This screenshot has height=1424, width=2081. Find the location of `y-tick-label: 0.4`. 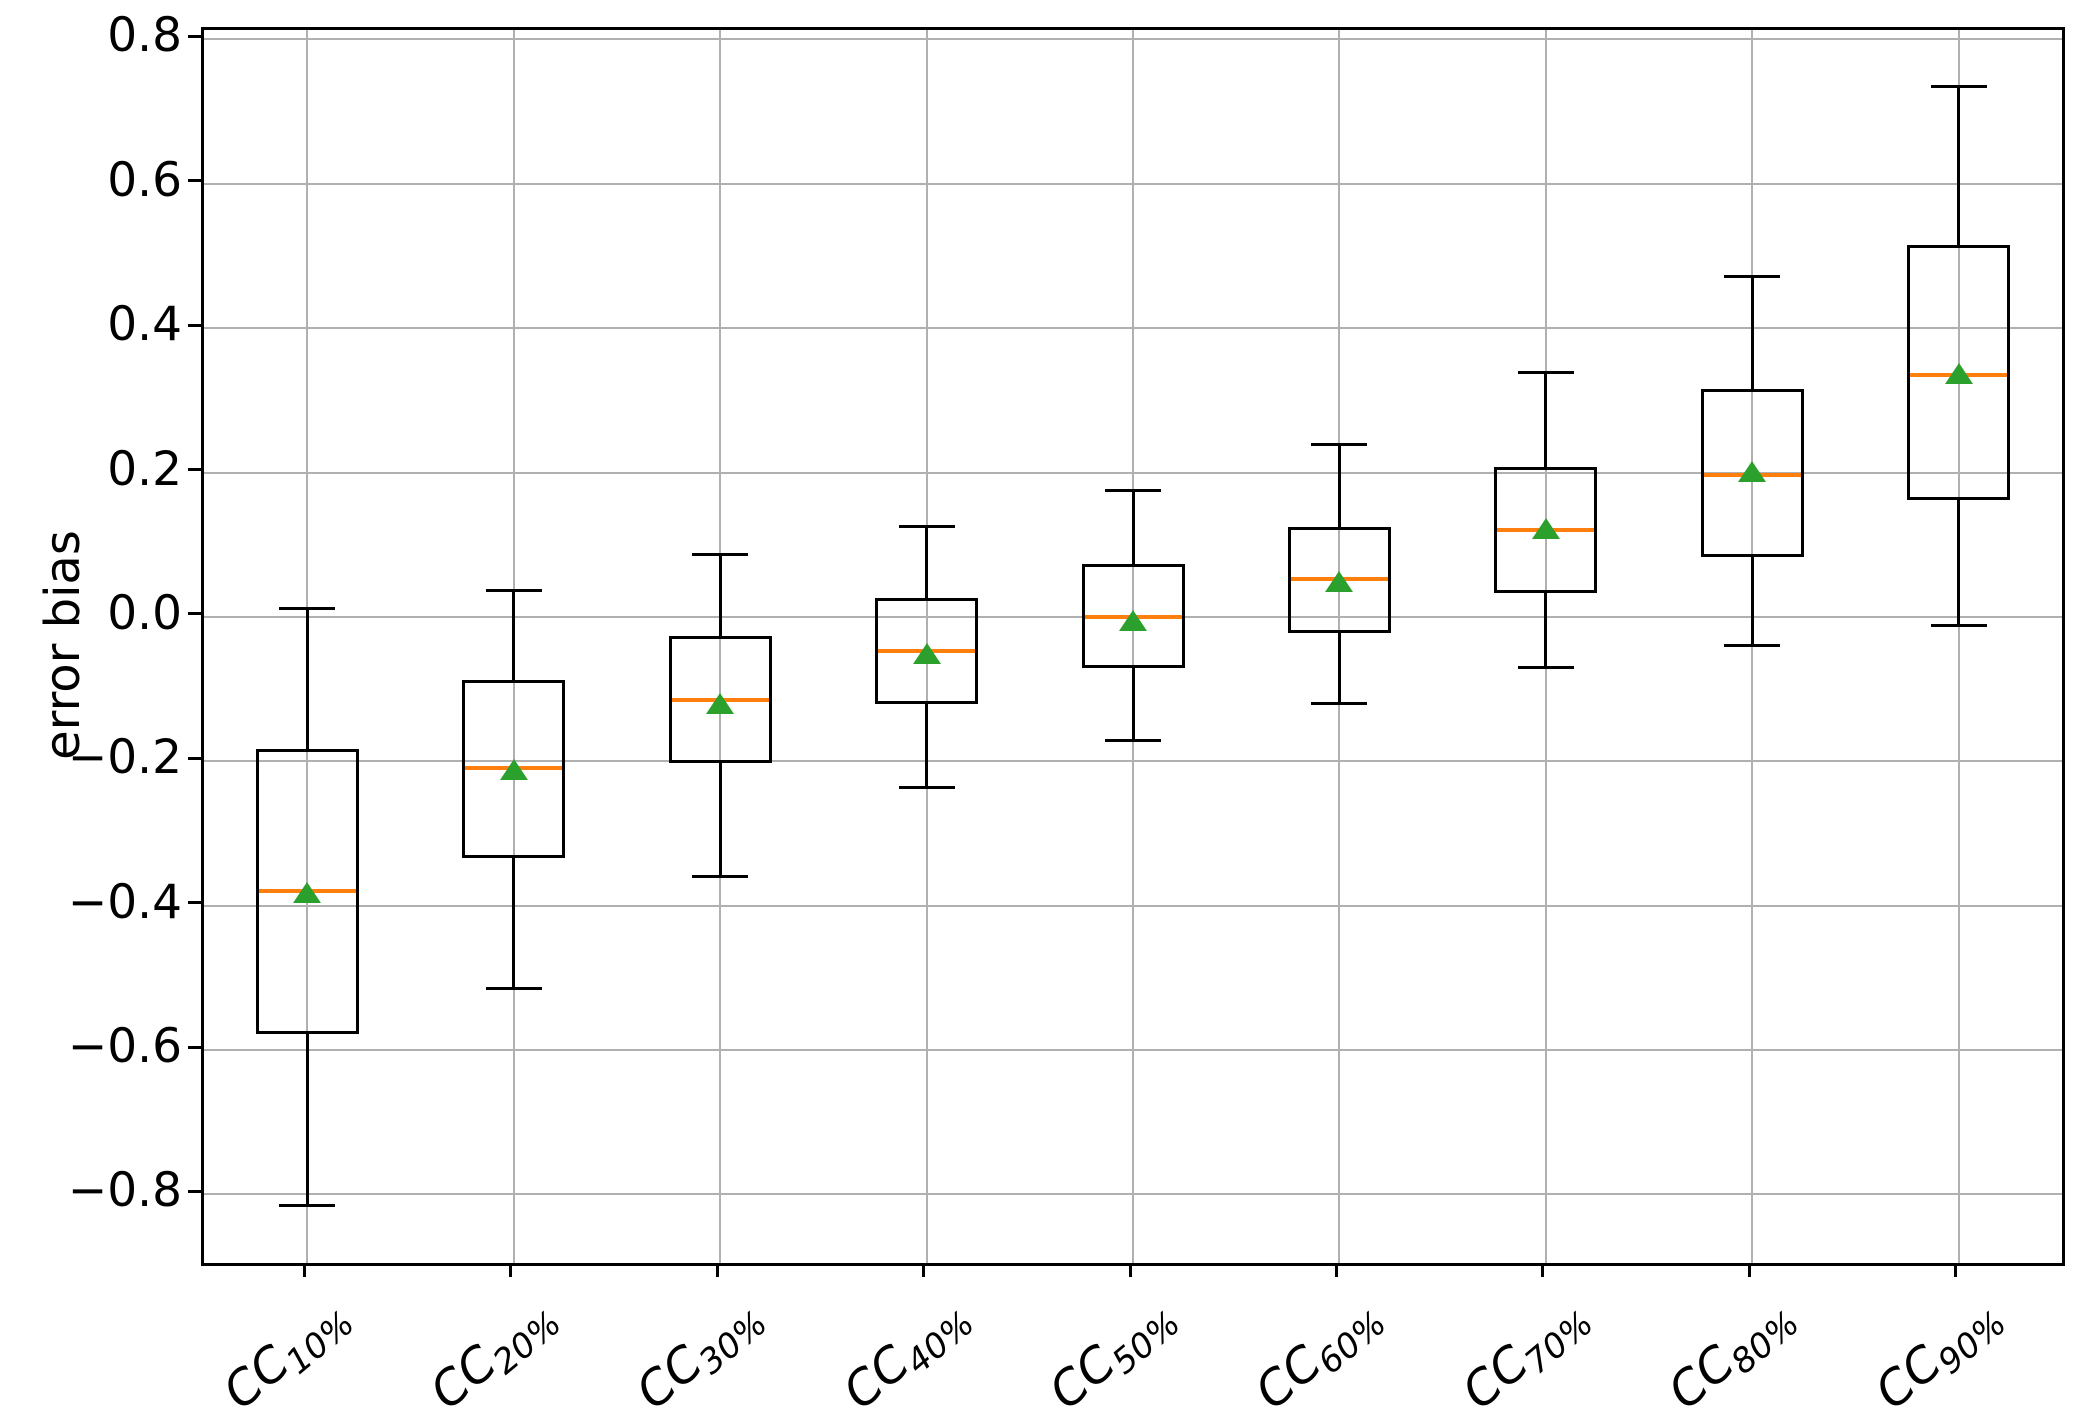

y-tick-label: 0.4 is located at coordinates (144, 325).